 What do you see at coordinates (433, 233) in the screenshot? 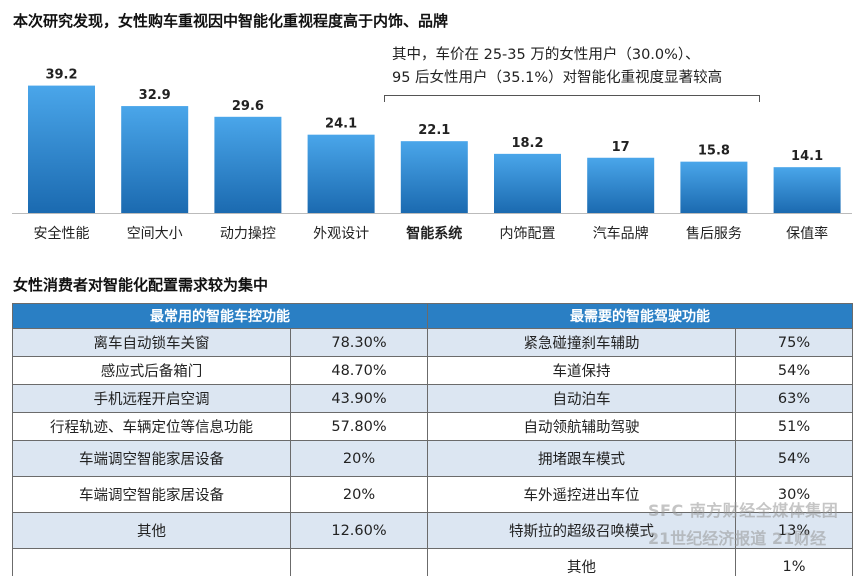
I see `category-label: 智能系统` at bounding box center [433, 233].